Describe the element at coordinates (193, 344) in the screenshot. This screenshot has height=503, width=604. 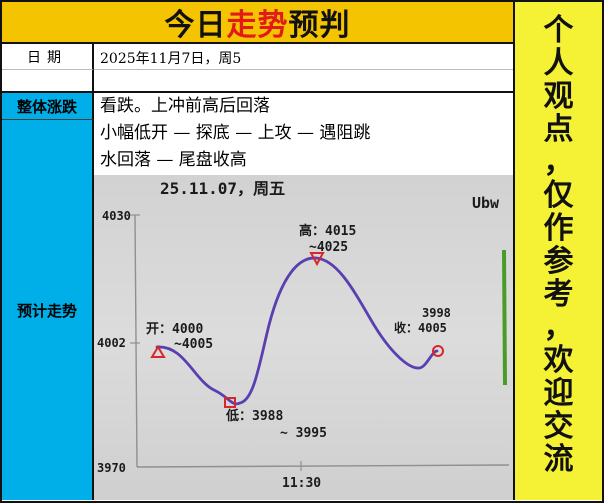
I see `open-range: ~4005` at that location.